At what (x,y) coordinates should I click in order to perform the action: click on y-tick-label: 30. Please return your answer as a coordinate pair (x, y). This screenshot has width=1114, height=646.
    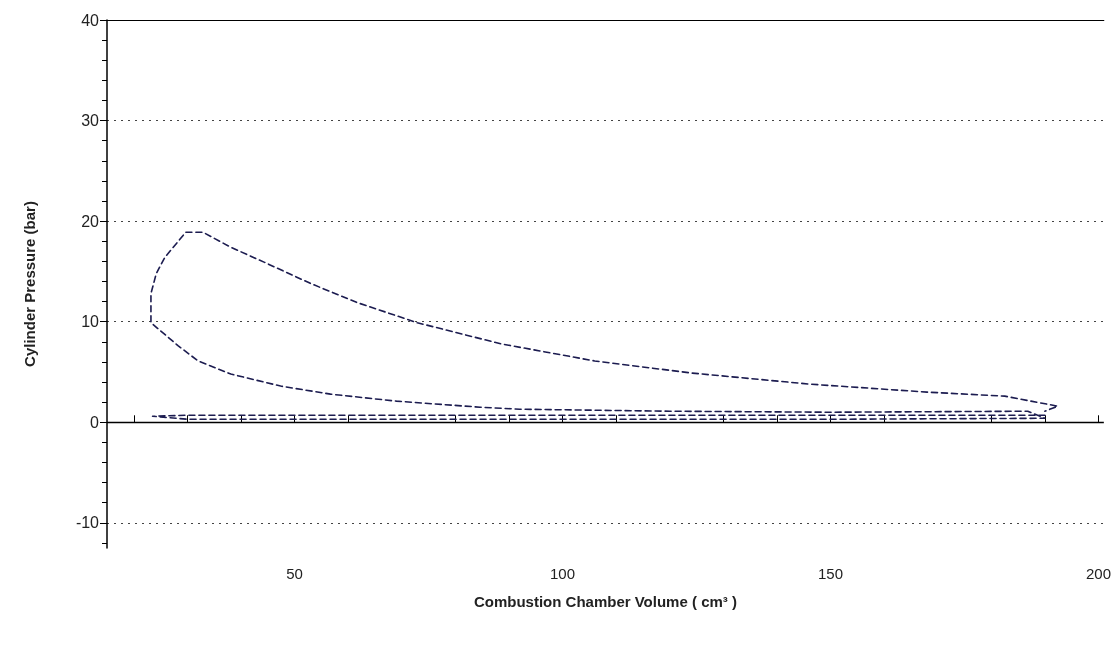
    Looking at the image, I should click on (90, 121).